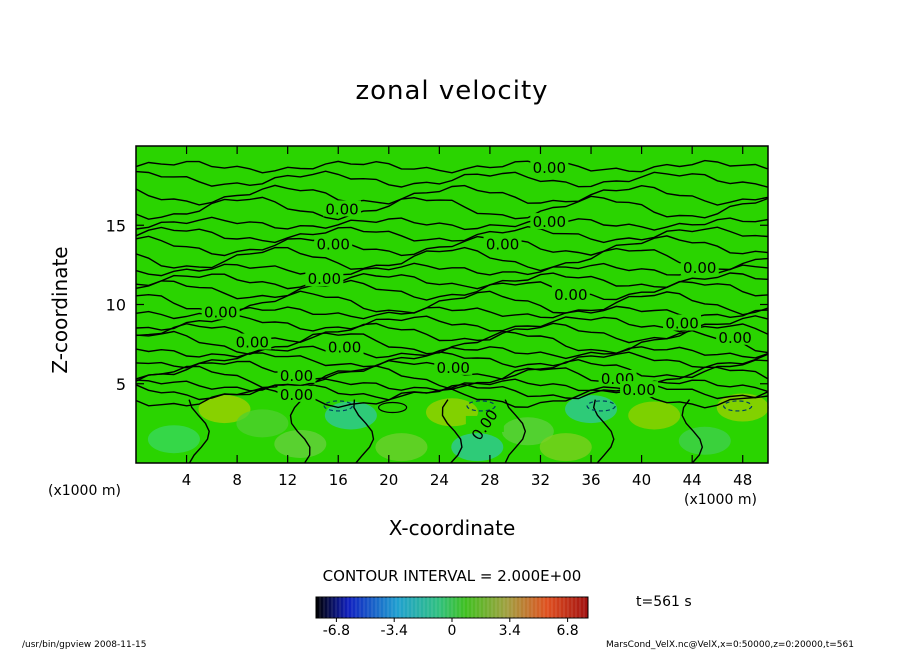 The image size is (904, 654). What do you see at coordinates (338, 480) in the screenshot?
I see `x-tick-label: 16` at bounding box center [338, 480].